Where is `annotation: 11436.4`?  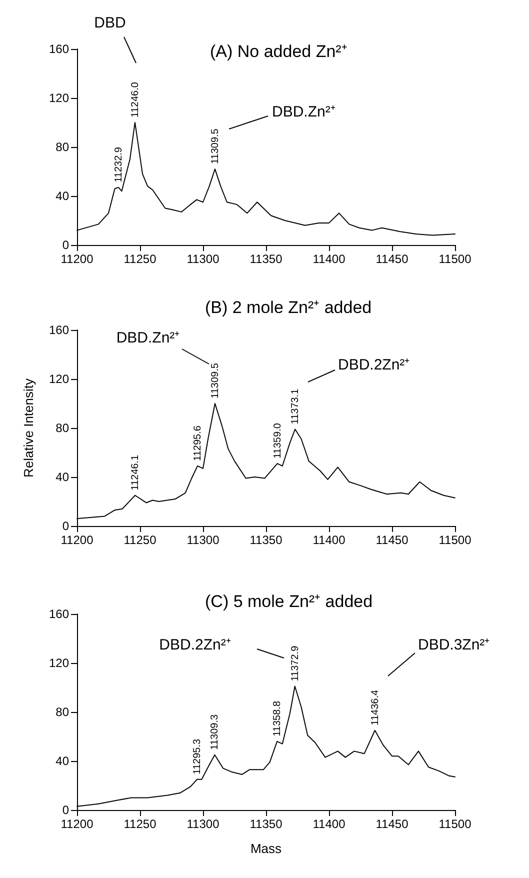 annotation: 11436.4 is located at coordinates (375, 708).